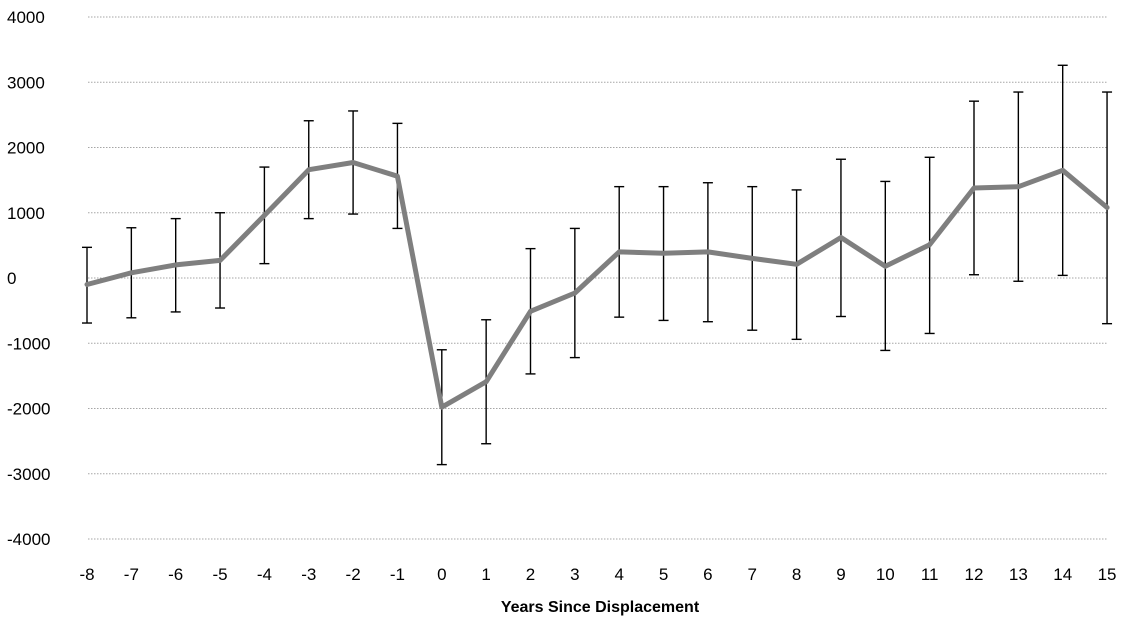 The height and width of the screenshot is (619, 1123). What do you see at coordinates (574, 574) in the screenshot?
I see `x-tick-label: 3` at bounding box center [574, 574].